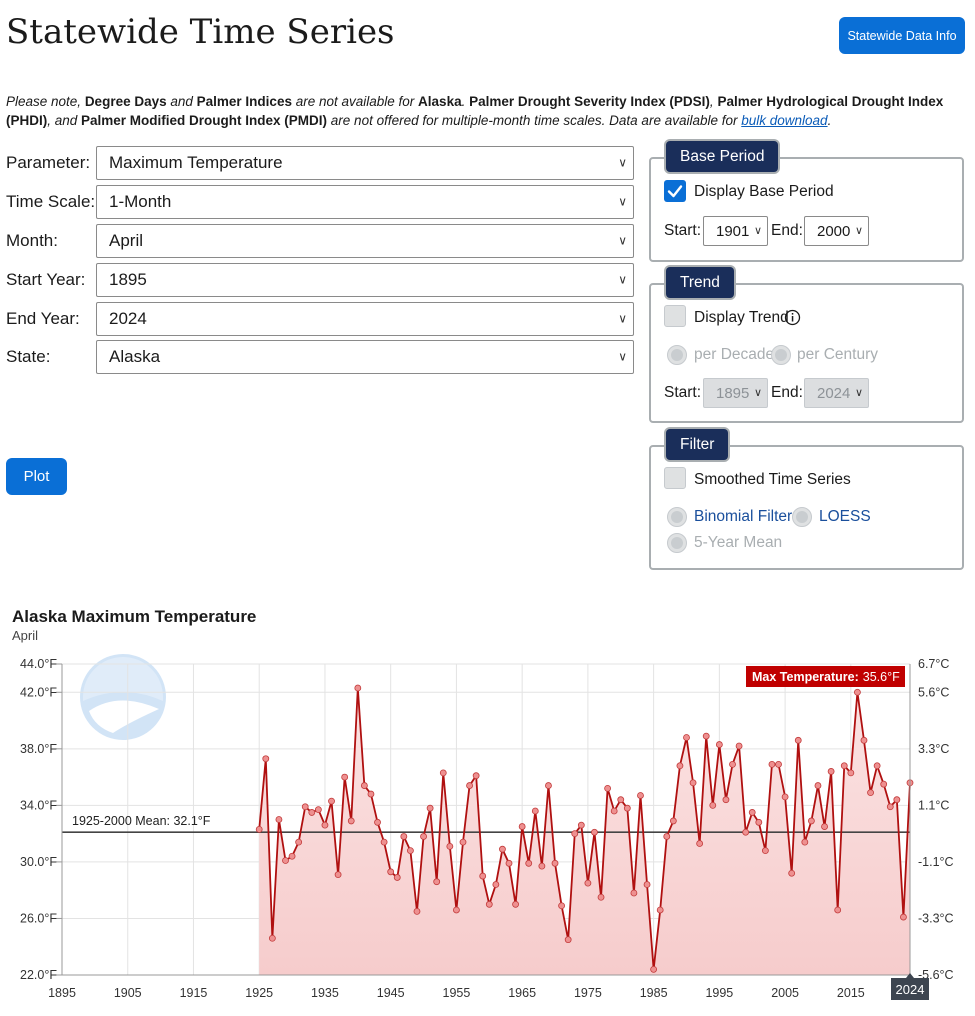 Image resolution: width=975 pixels, height=1016 pixels. What do you see at coordinates (735, 393) in the screenshot?
I see `trend-start-select: 1895 ∨` at bounding box center [735, 393].